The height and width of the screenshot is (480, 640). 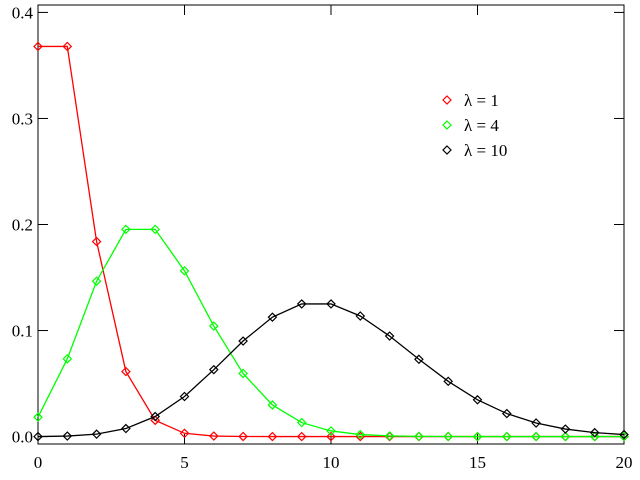 I want to click on y-tick-label: 0.0, so click(x=22, y=437).